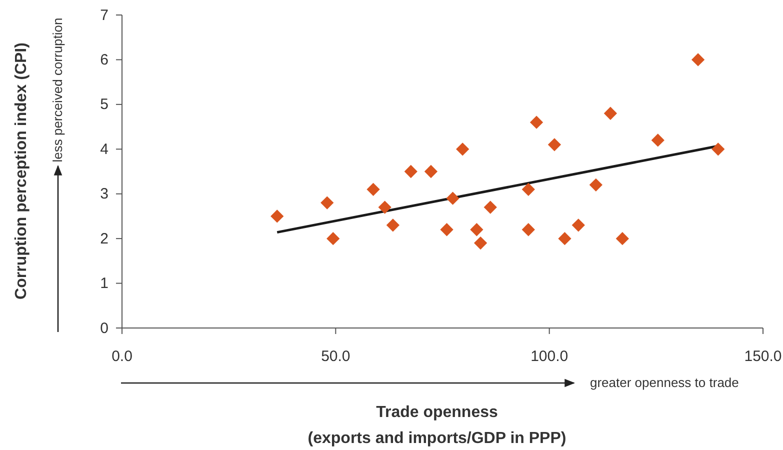 This screenshot has width=783, height=450. I want to click on y-tick-label: 0, so click(104, 328).